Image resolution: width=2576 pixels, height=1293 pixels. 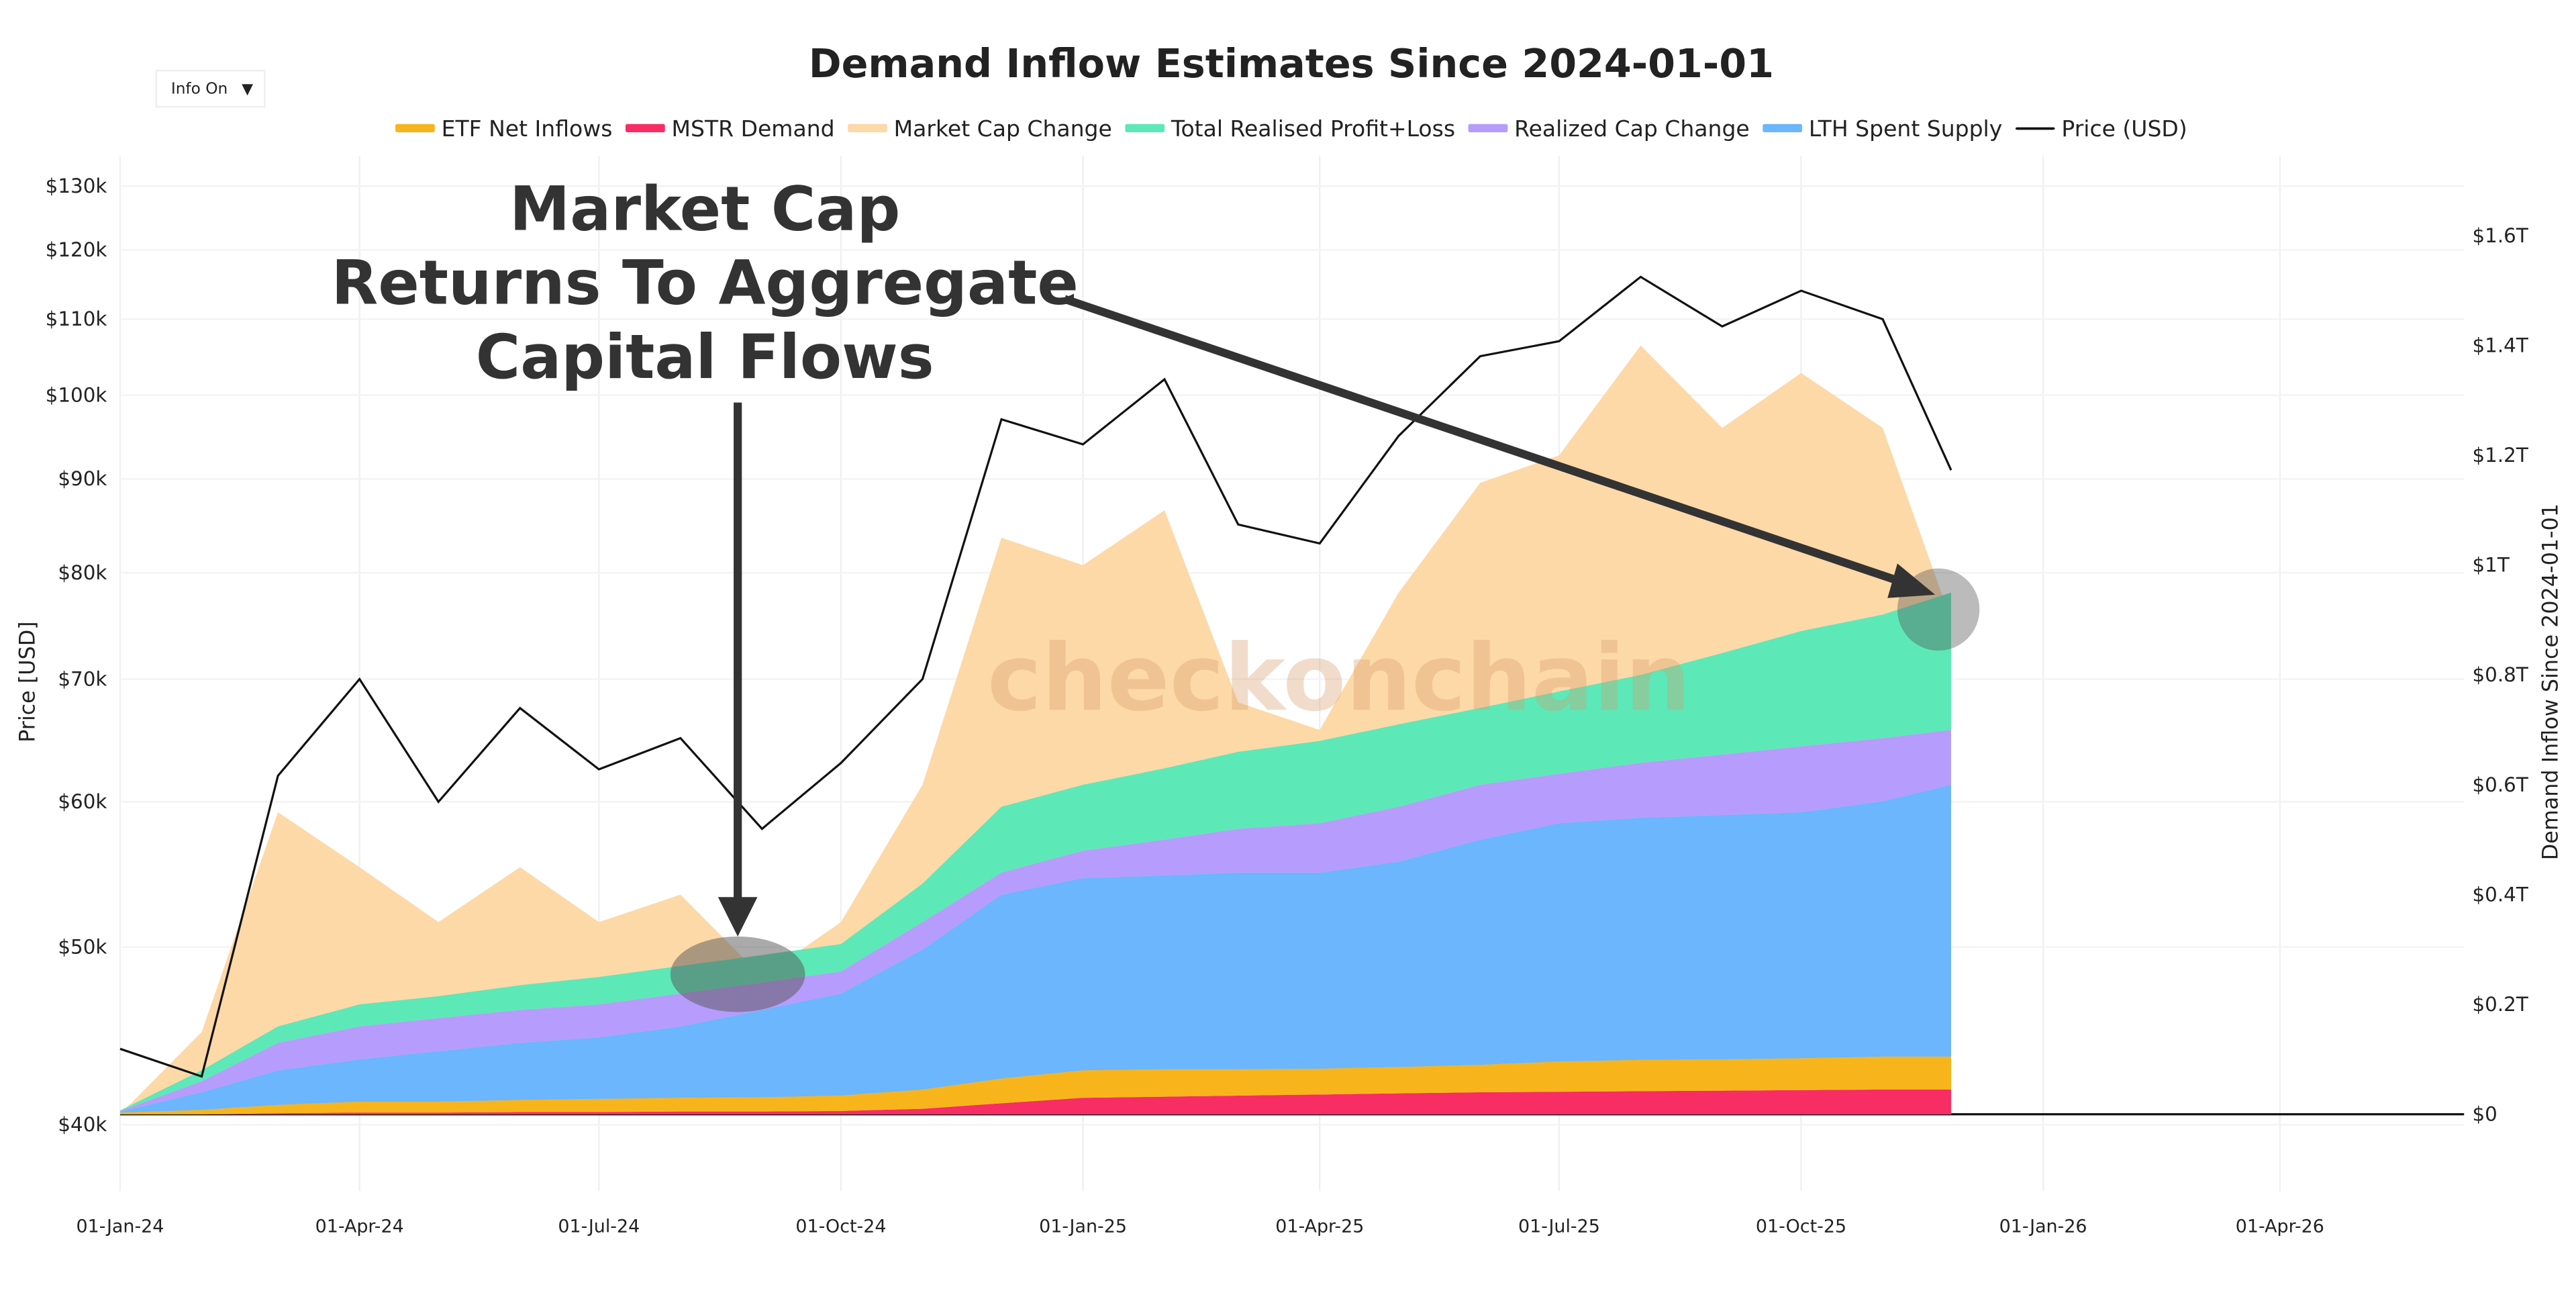 What do you see at coordinates (247, 89) in the screenshot?
I see `dropdown-arrow: ▼` at bounding box center [247, 89].